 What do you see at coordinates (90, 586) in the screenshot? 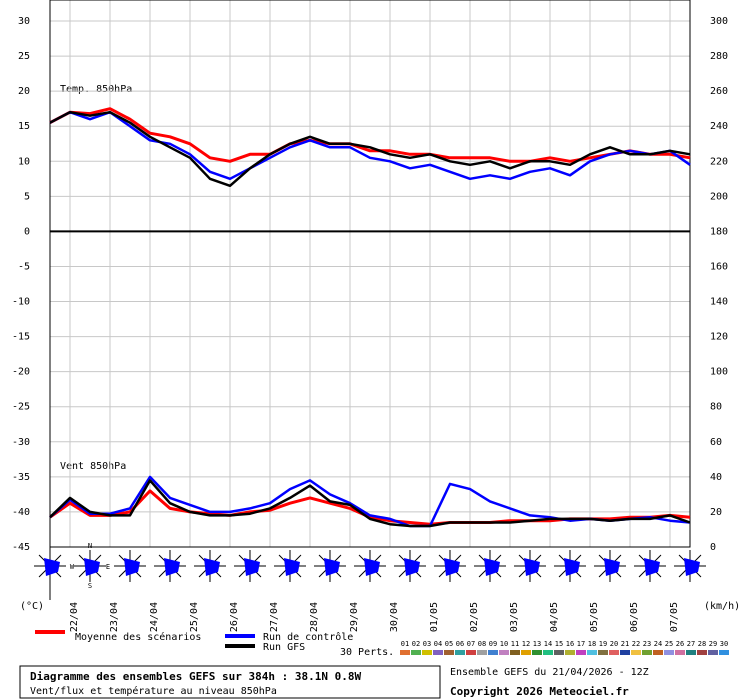
I see `compass-letter: S` at bounding box center [90, 586].